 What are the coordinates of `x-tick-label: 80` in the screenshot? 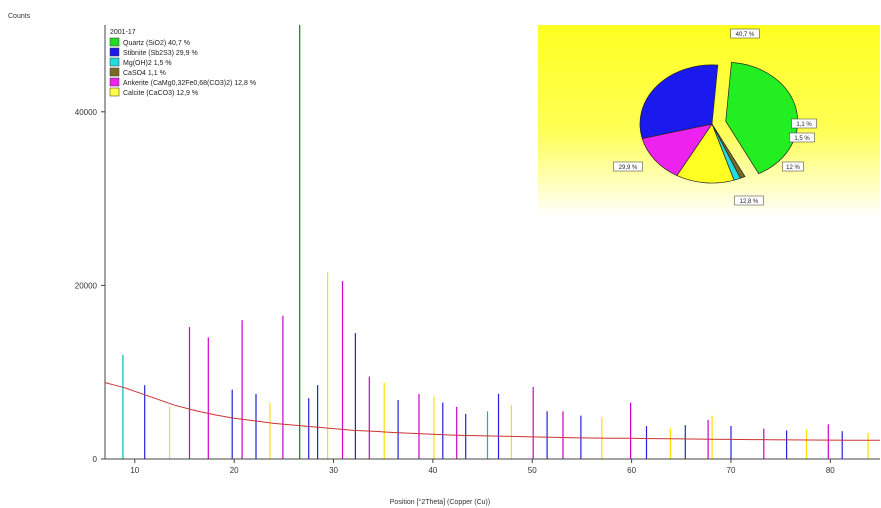 It's located at (830, 470).